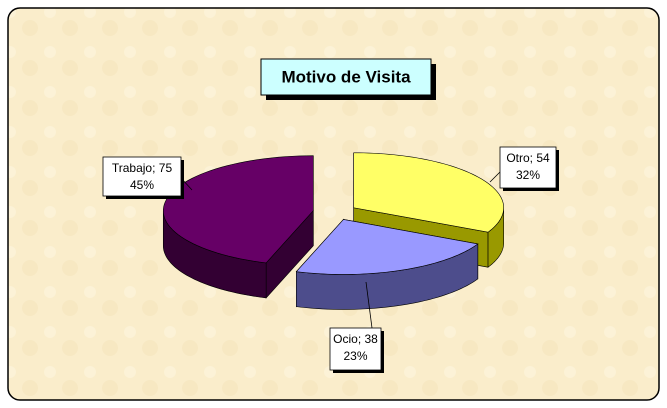 Image resolution: width=667 pixels, height=408 pixels. Describe the element at coordinates (528, 175) in the screenshot. I see `percent-label: 32%` at that location.